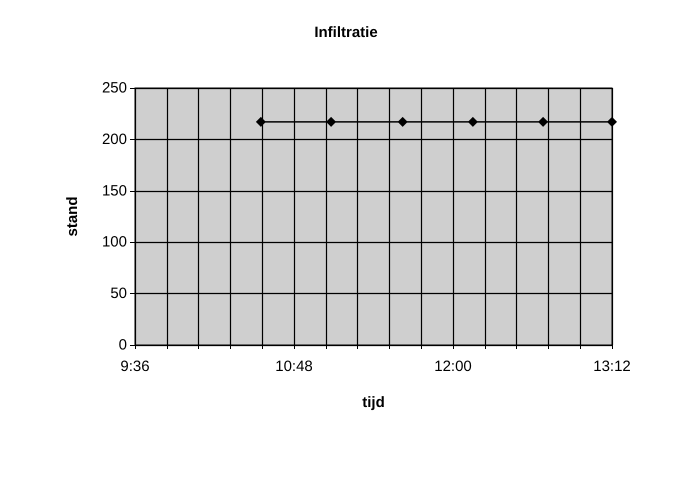 Image resolution: width=692 pixels, height=492 pixels. I want to click on y-tick-label: 200, so click(114, 139).